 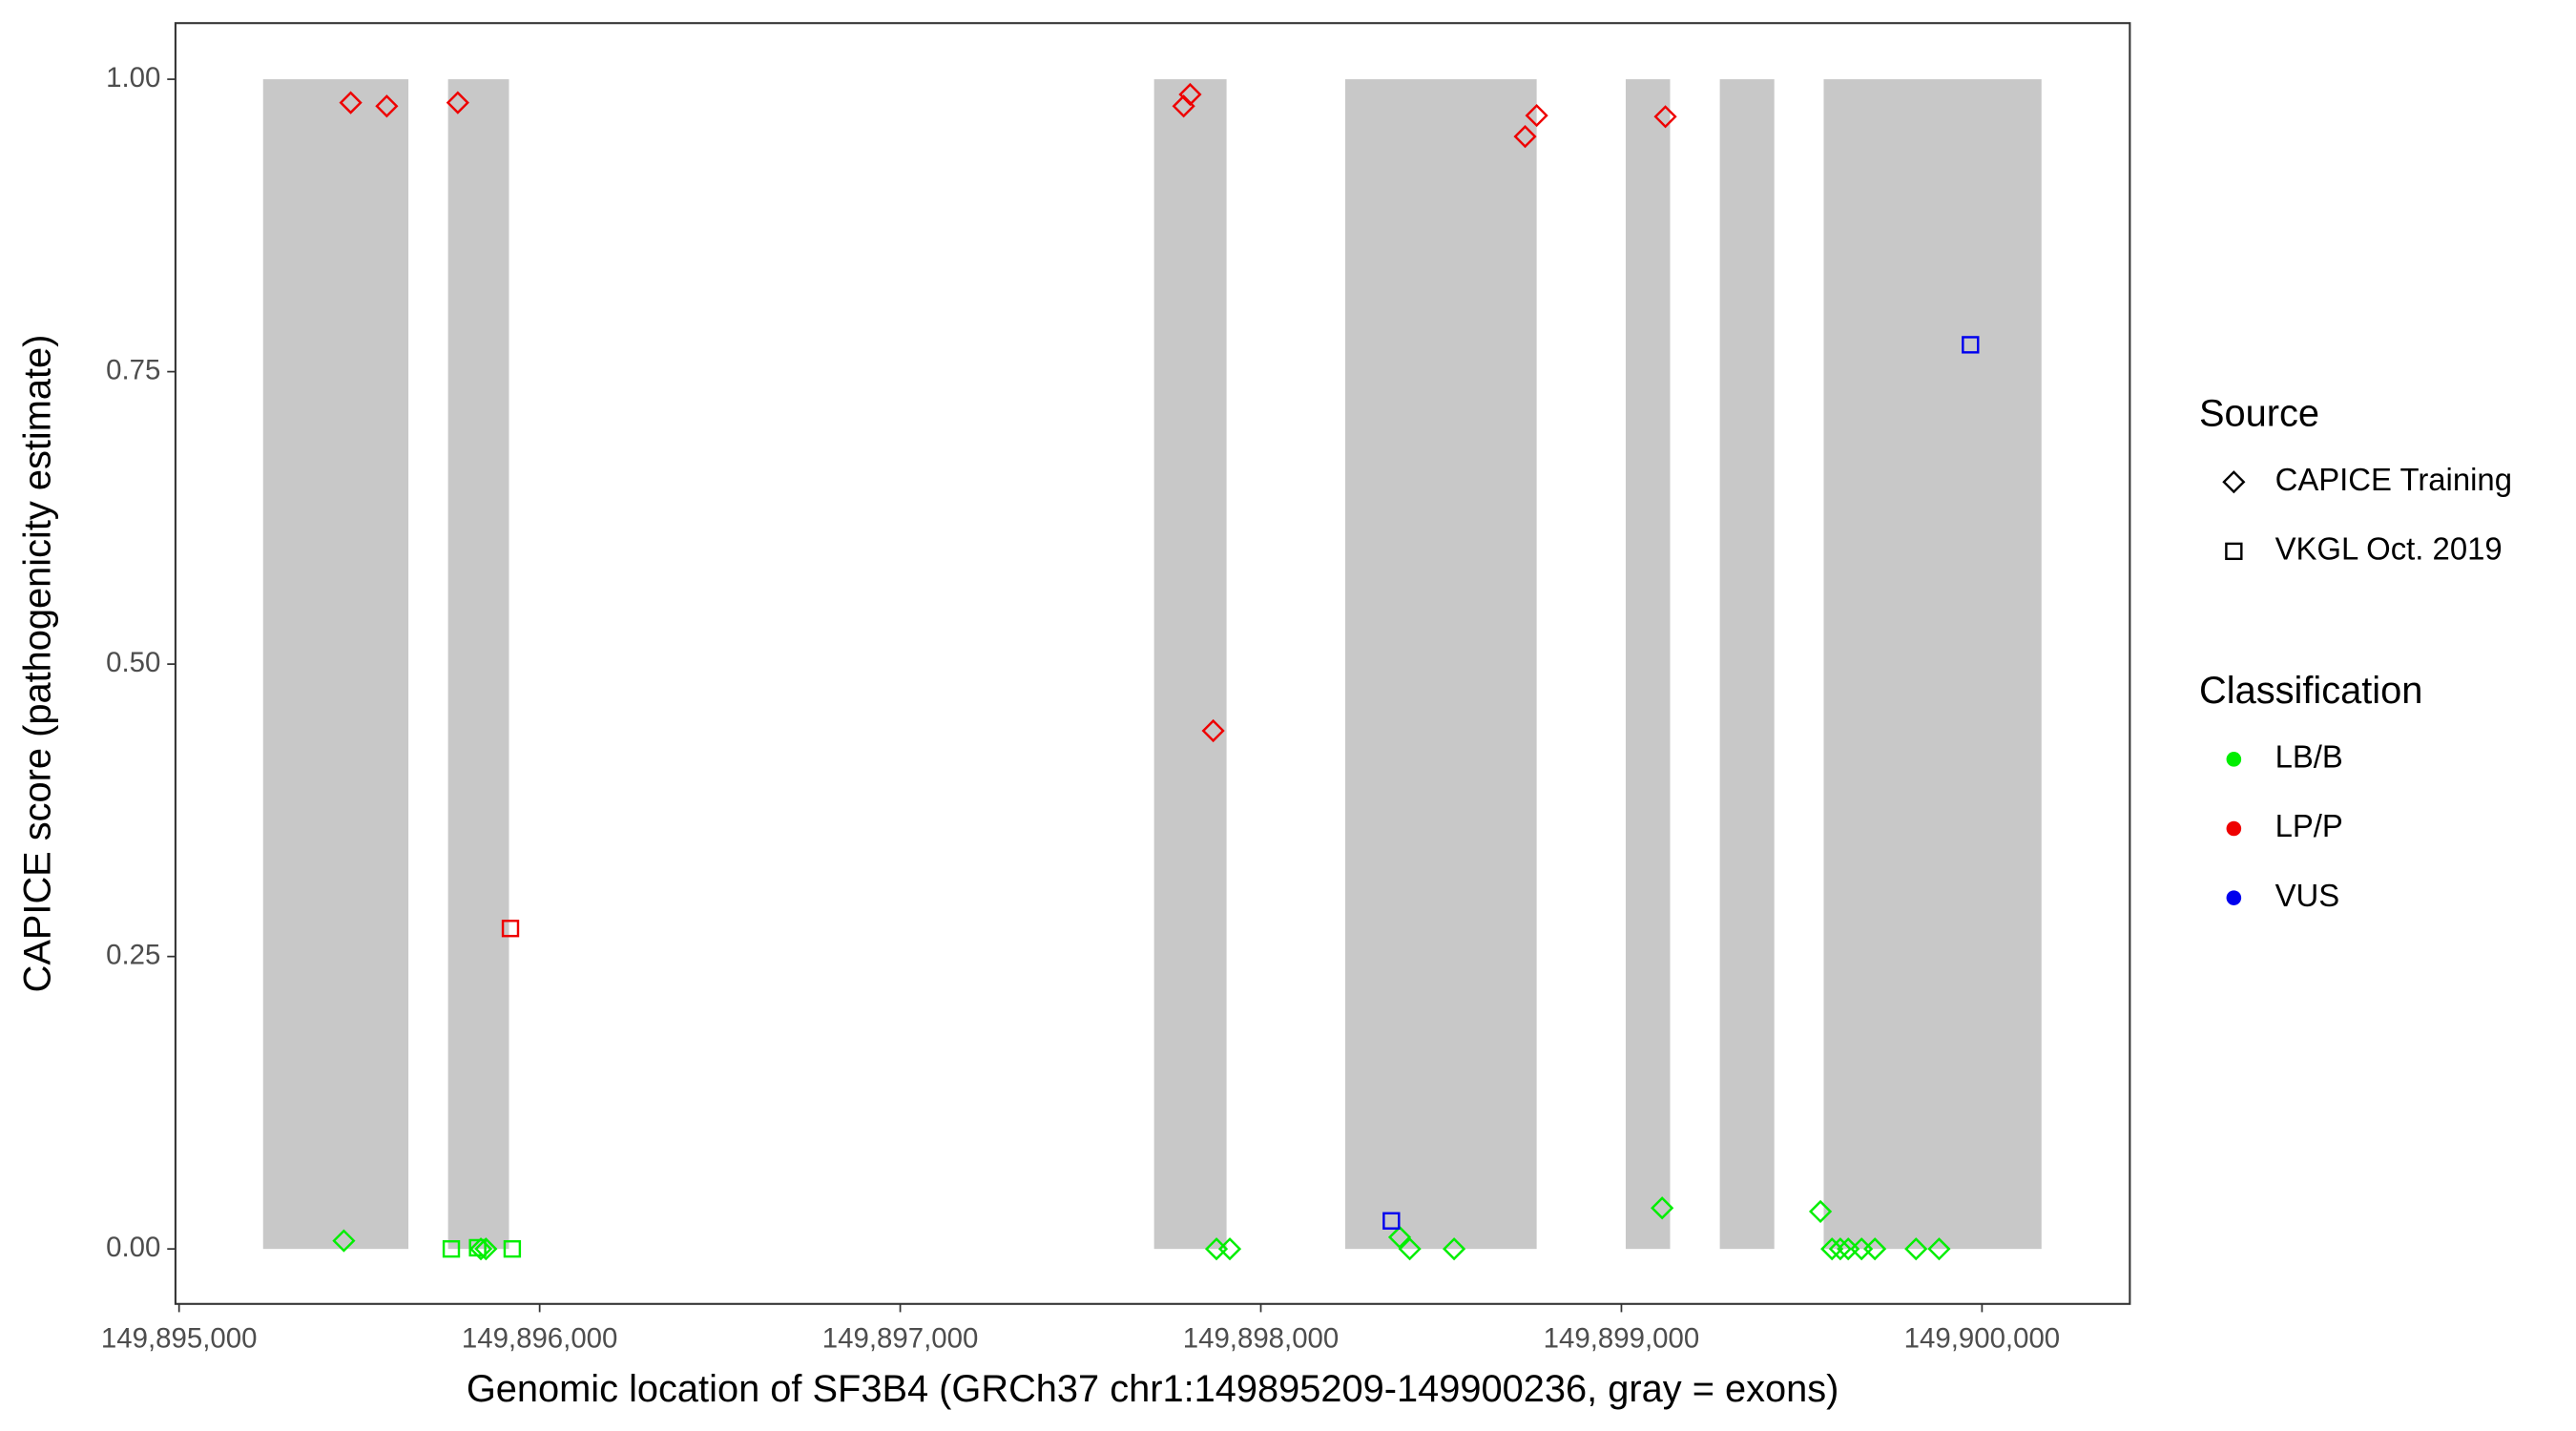 What do you see at coordinates (133, 1247) in the screenshot?
I see `y-tick-label: 0.00` at bounding box center [133, 1247].